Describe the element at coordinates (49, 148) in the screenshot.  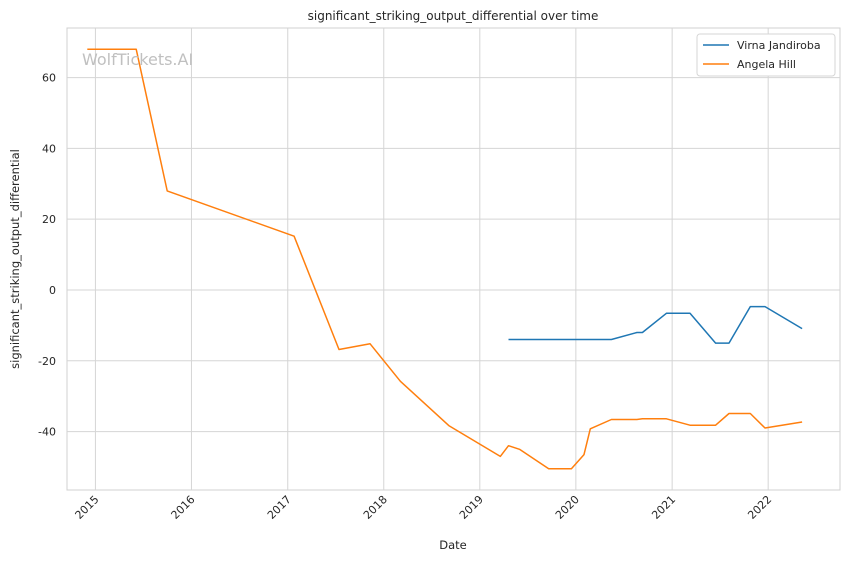
I see `y-tick-label: 40` at that location.